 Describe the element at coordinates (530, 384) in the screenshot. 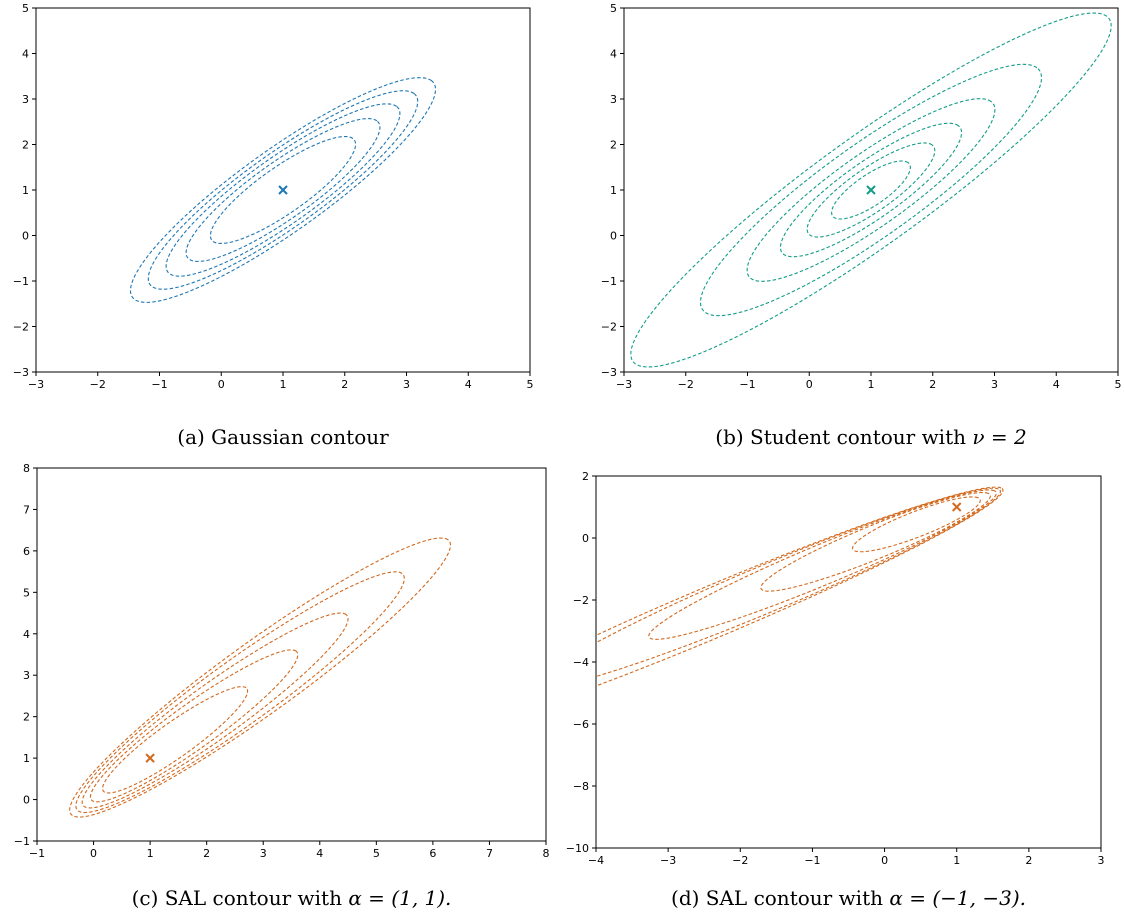

I see `x-tick-label: 5` at that location.